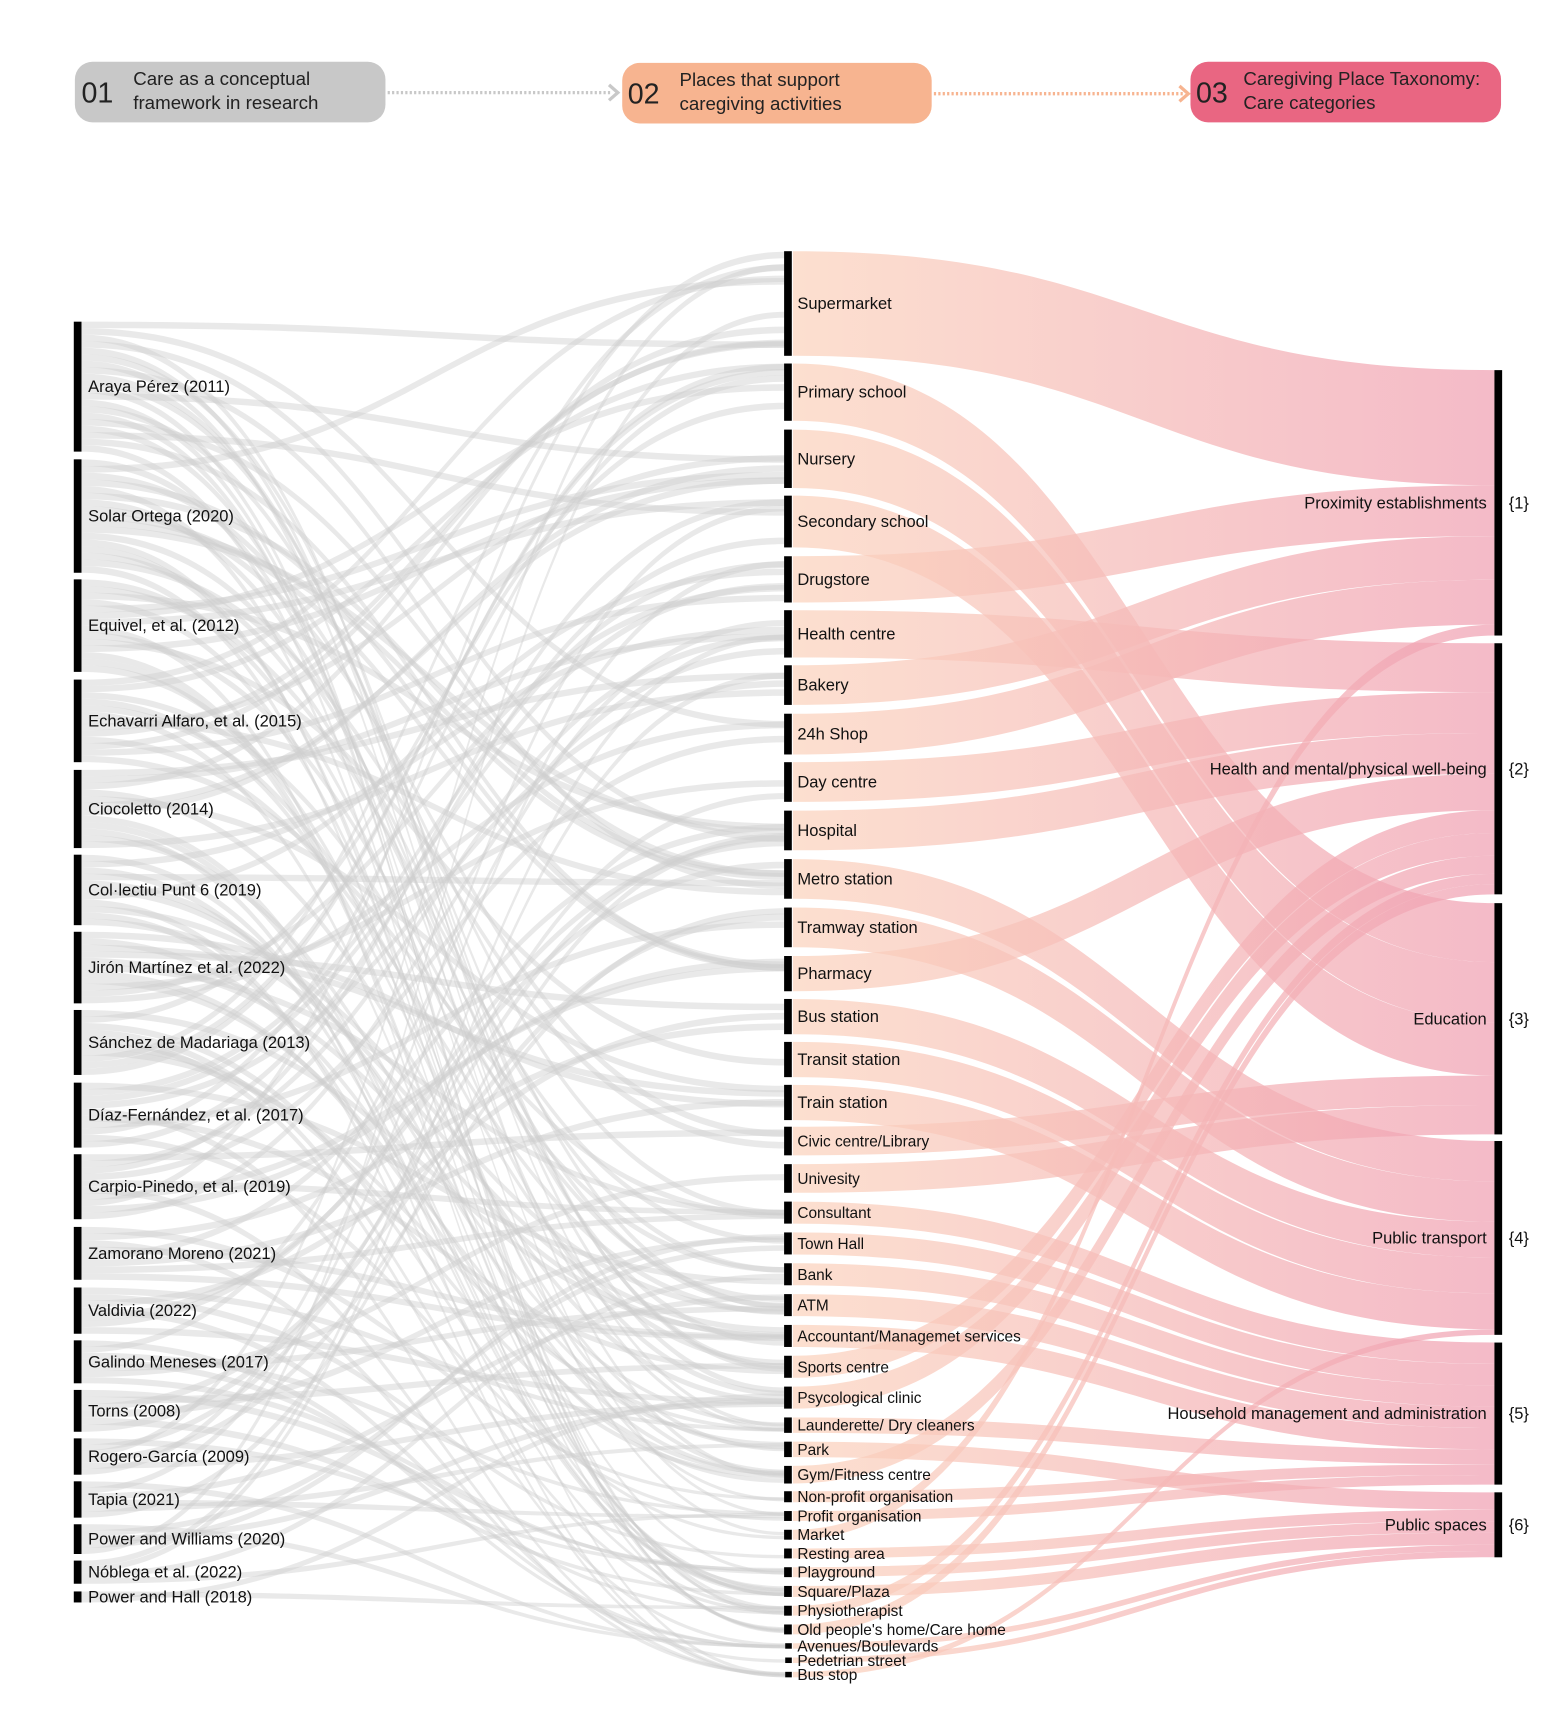  I want to click on place-label: Health centre, so click(846, 634).